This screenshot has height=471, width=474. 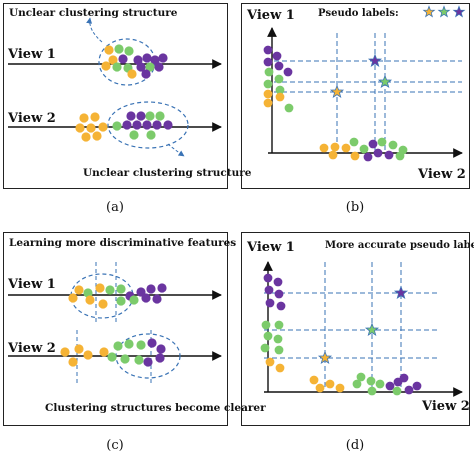 What do you see at coordinates (115, 445) in the screenshot?
I see `caption-c: (c)` at bounding box center [115, 445].